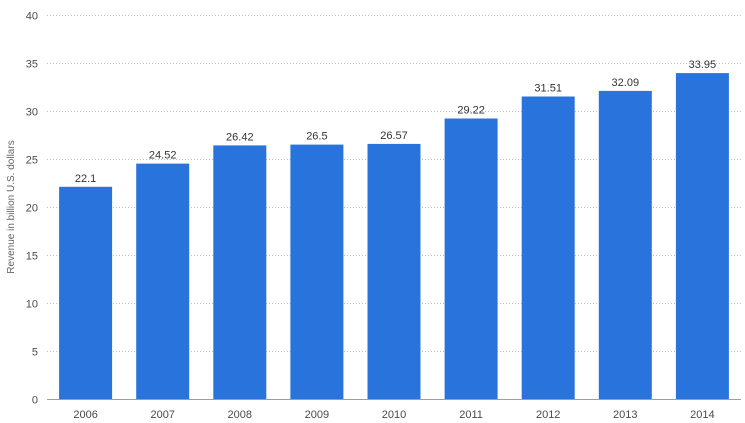 The height and width of the screenshot is (423, 745). What do you see at coordinates (702, 415) in the screenshot?
I see `x-tick-label: 2014` at bounding box center [702, 415].